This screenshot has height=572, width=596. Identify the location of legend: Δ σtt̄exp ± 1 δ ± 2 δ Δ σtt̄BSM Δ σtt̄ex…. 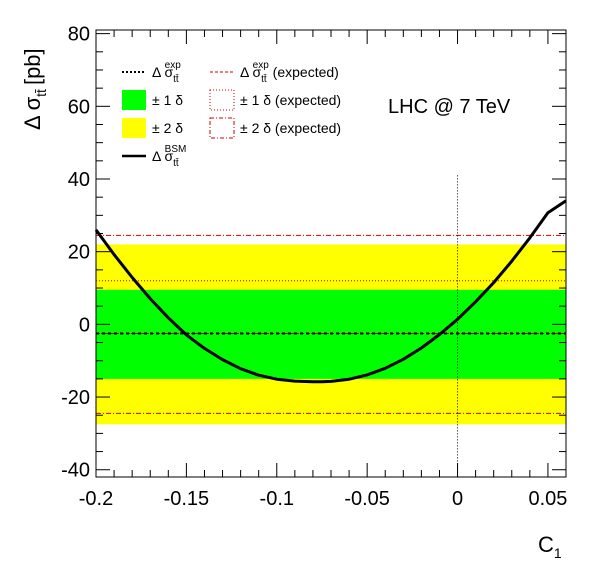
(231, 114).